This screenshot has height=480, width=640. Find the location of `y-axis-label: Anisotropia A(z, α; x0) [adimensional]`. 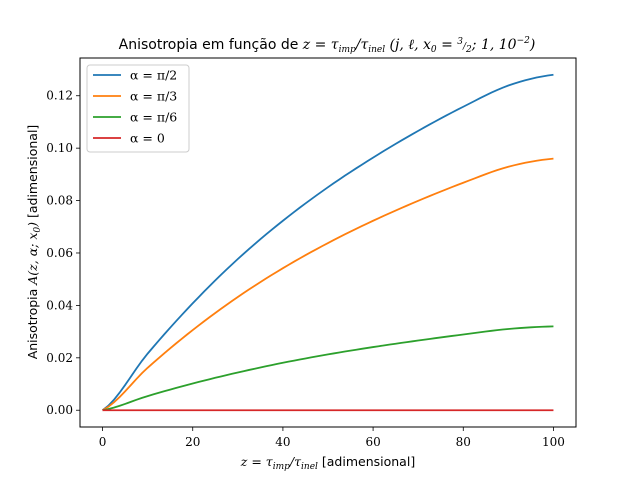

y-axis-label: Anisotropia A(z, α; x0) [adimensional] is located at coordinates (34, 242).